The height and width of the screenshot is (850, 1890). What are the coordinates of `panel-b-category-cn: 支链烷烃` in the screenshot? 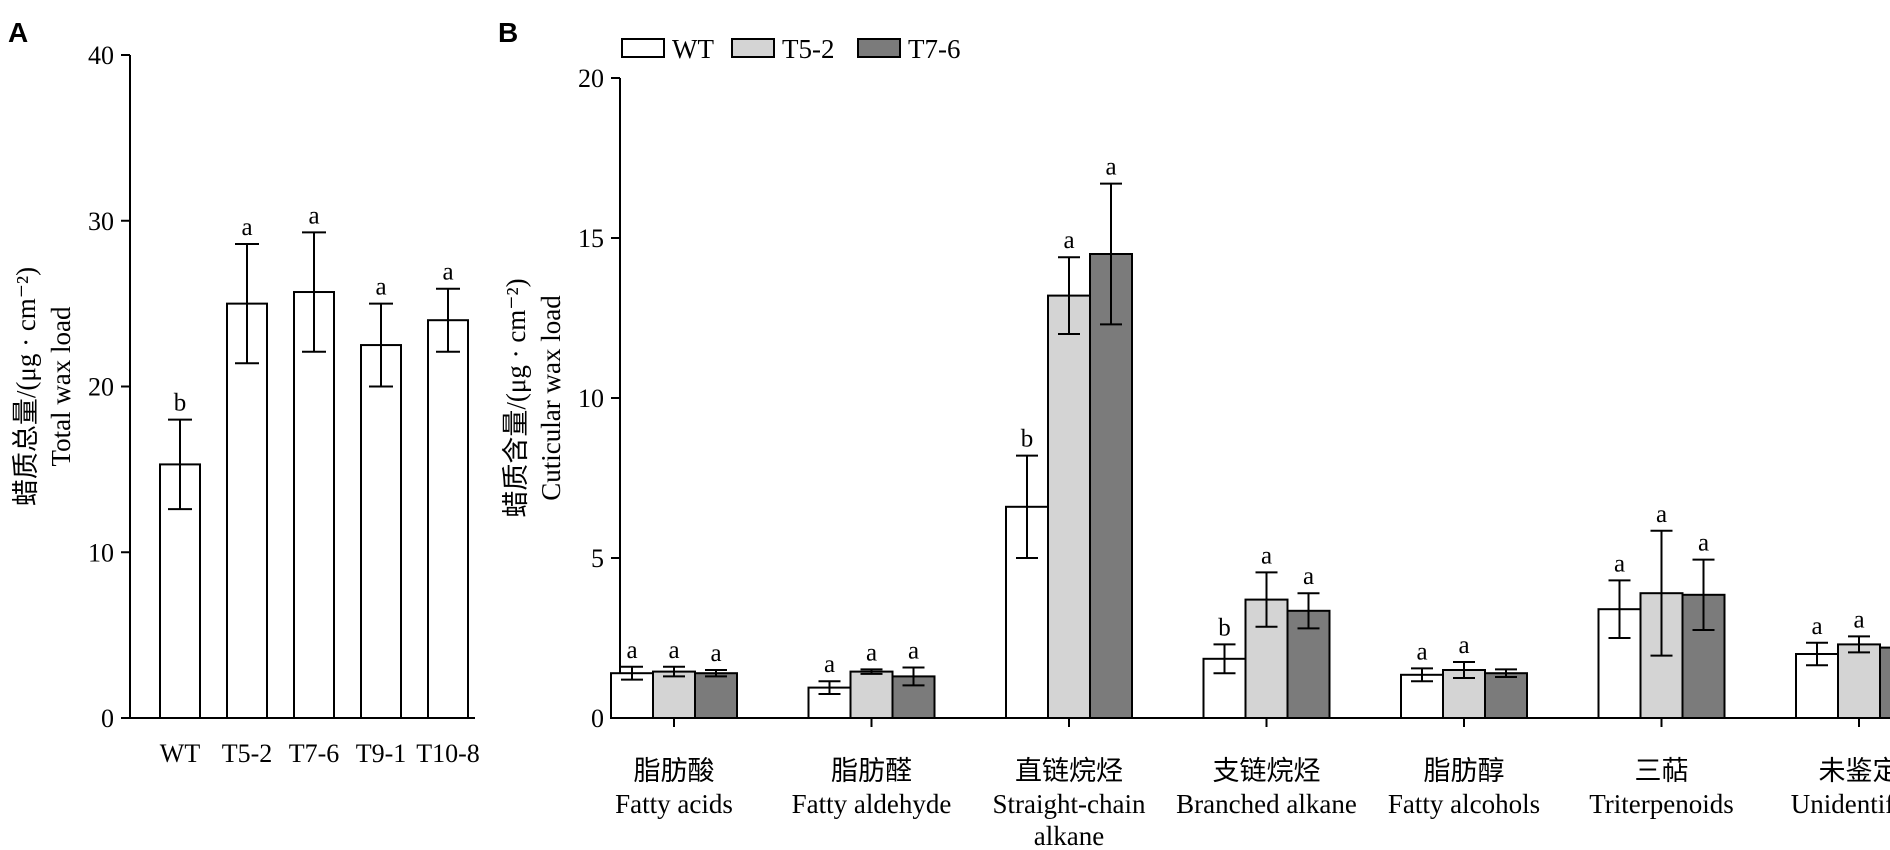 It's located at (1267, 771).